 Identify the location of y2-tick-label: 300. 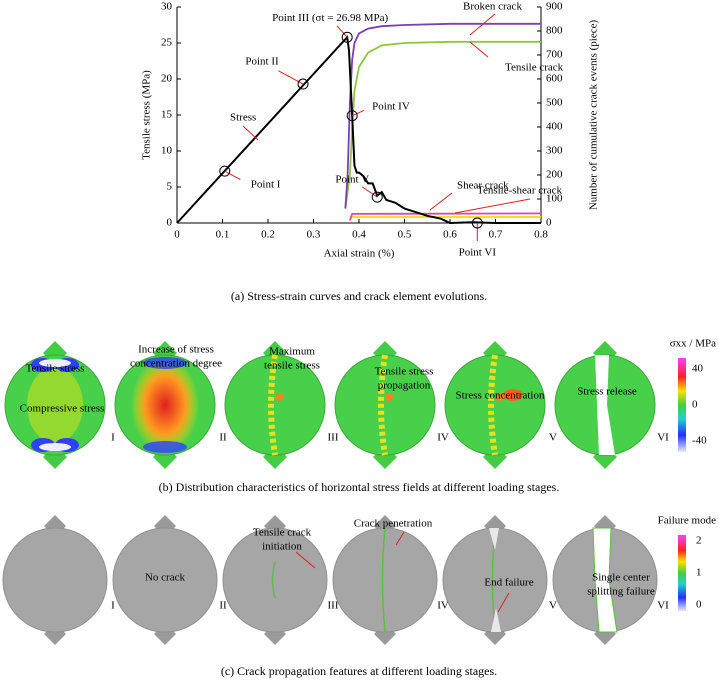
(554, 151).